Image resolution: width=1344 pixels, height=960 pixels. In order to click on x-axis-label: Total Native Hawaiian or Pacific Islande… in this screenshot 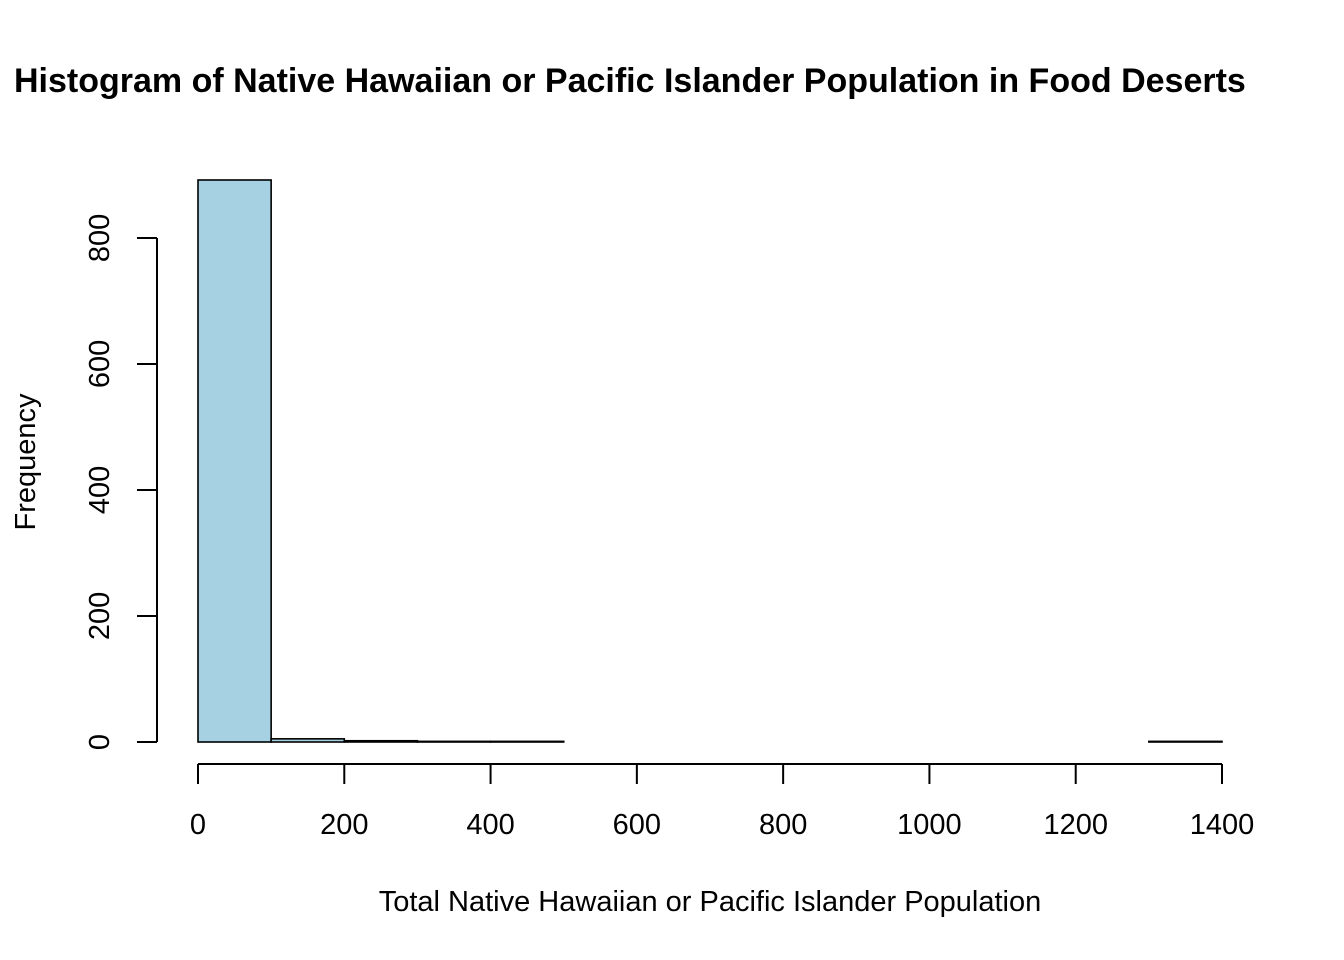, I will do `click(710, 902)`.